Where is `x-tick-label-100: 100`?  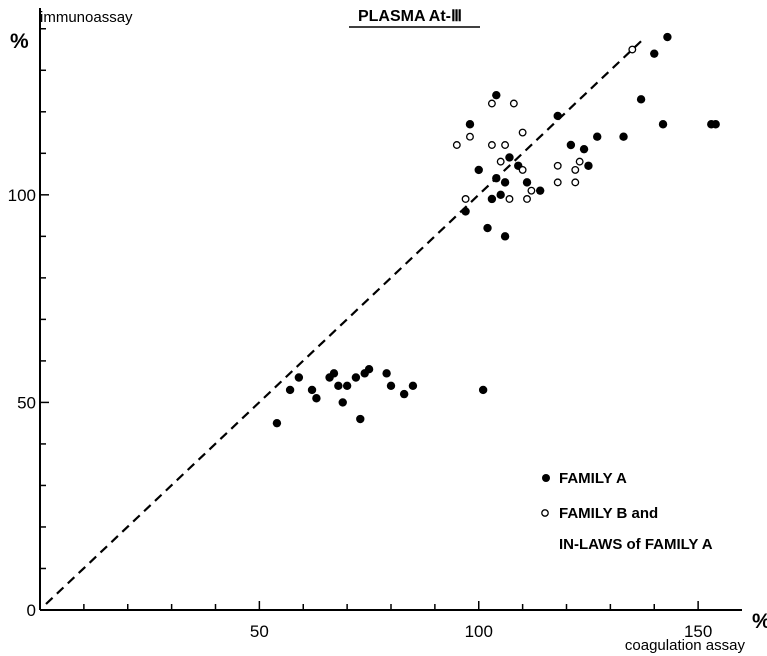
x-tick-label-100: 100 is located at coordinates (479, 631).